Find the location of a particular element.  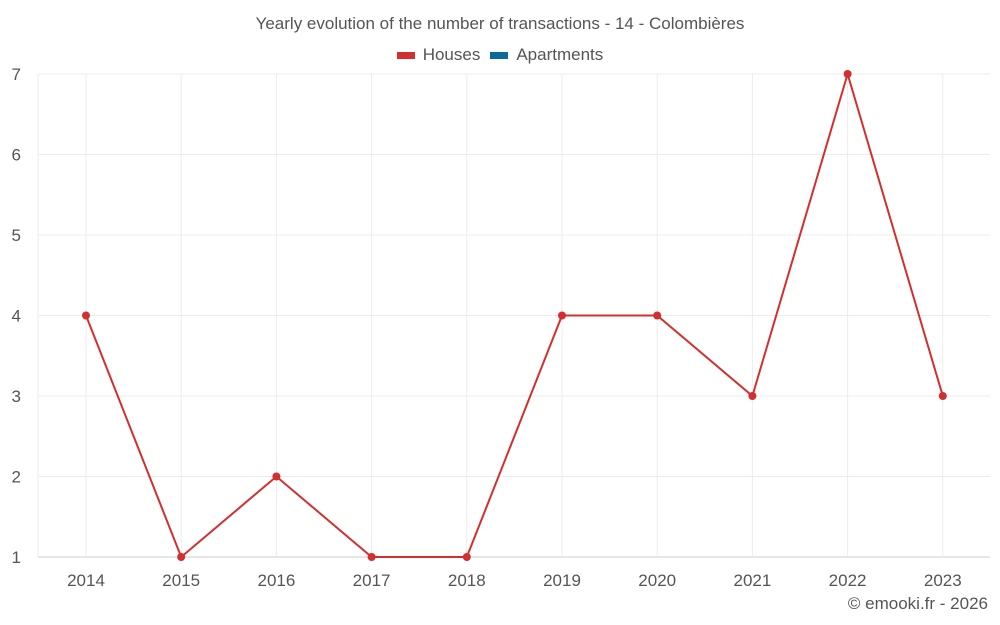

x-tick-label: 2023 is located at coordinates (943, 580).